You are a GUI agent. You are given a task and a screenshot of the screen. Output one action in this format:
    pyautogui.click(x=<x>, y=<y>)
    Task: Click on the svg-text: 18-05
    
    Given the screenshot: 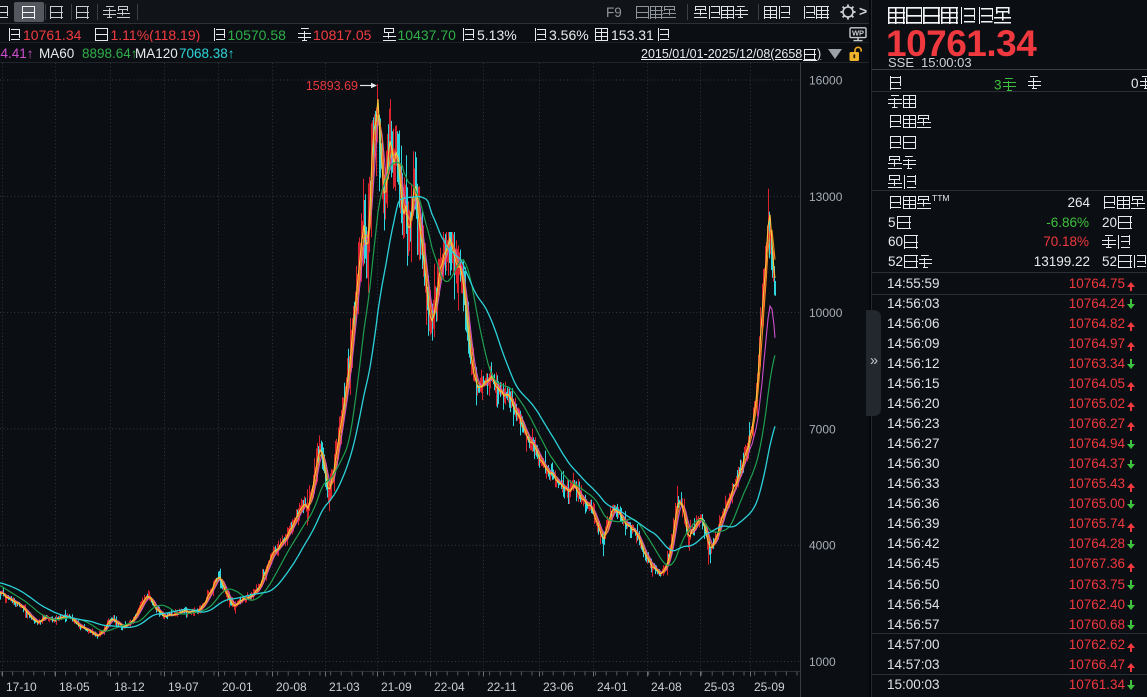 What is the action you would take?
    pyautogui.click(x=74, y=687)
    